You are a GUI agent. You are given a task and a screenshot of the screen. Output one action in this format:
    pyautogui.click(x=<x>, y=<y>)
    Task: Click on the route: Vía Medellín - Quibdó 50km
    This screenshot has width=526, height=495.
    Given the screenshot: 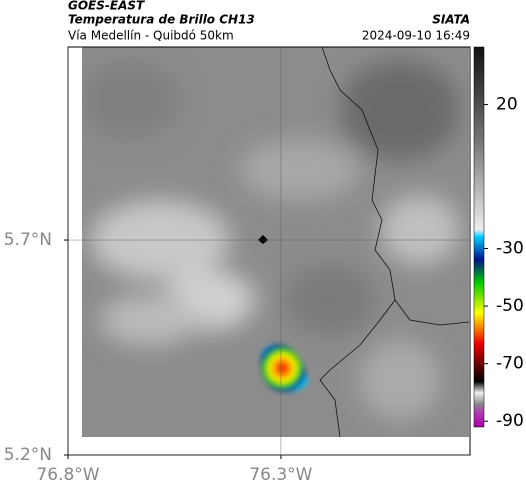 What is the action you would take?
    pyautogui.click(x=151, y=36)
    